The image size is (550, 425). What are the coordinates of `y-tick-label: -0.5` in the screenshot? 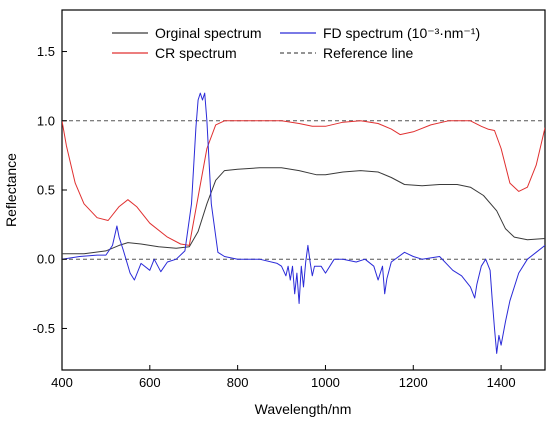 It's located at (44, 328).